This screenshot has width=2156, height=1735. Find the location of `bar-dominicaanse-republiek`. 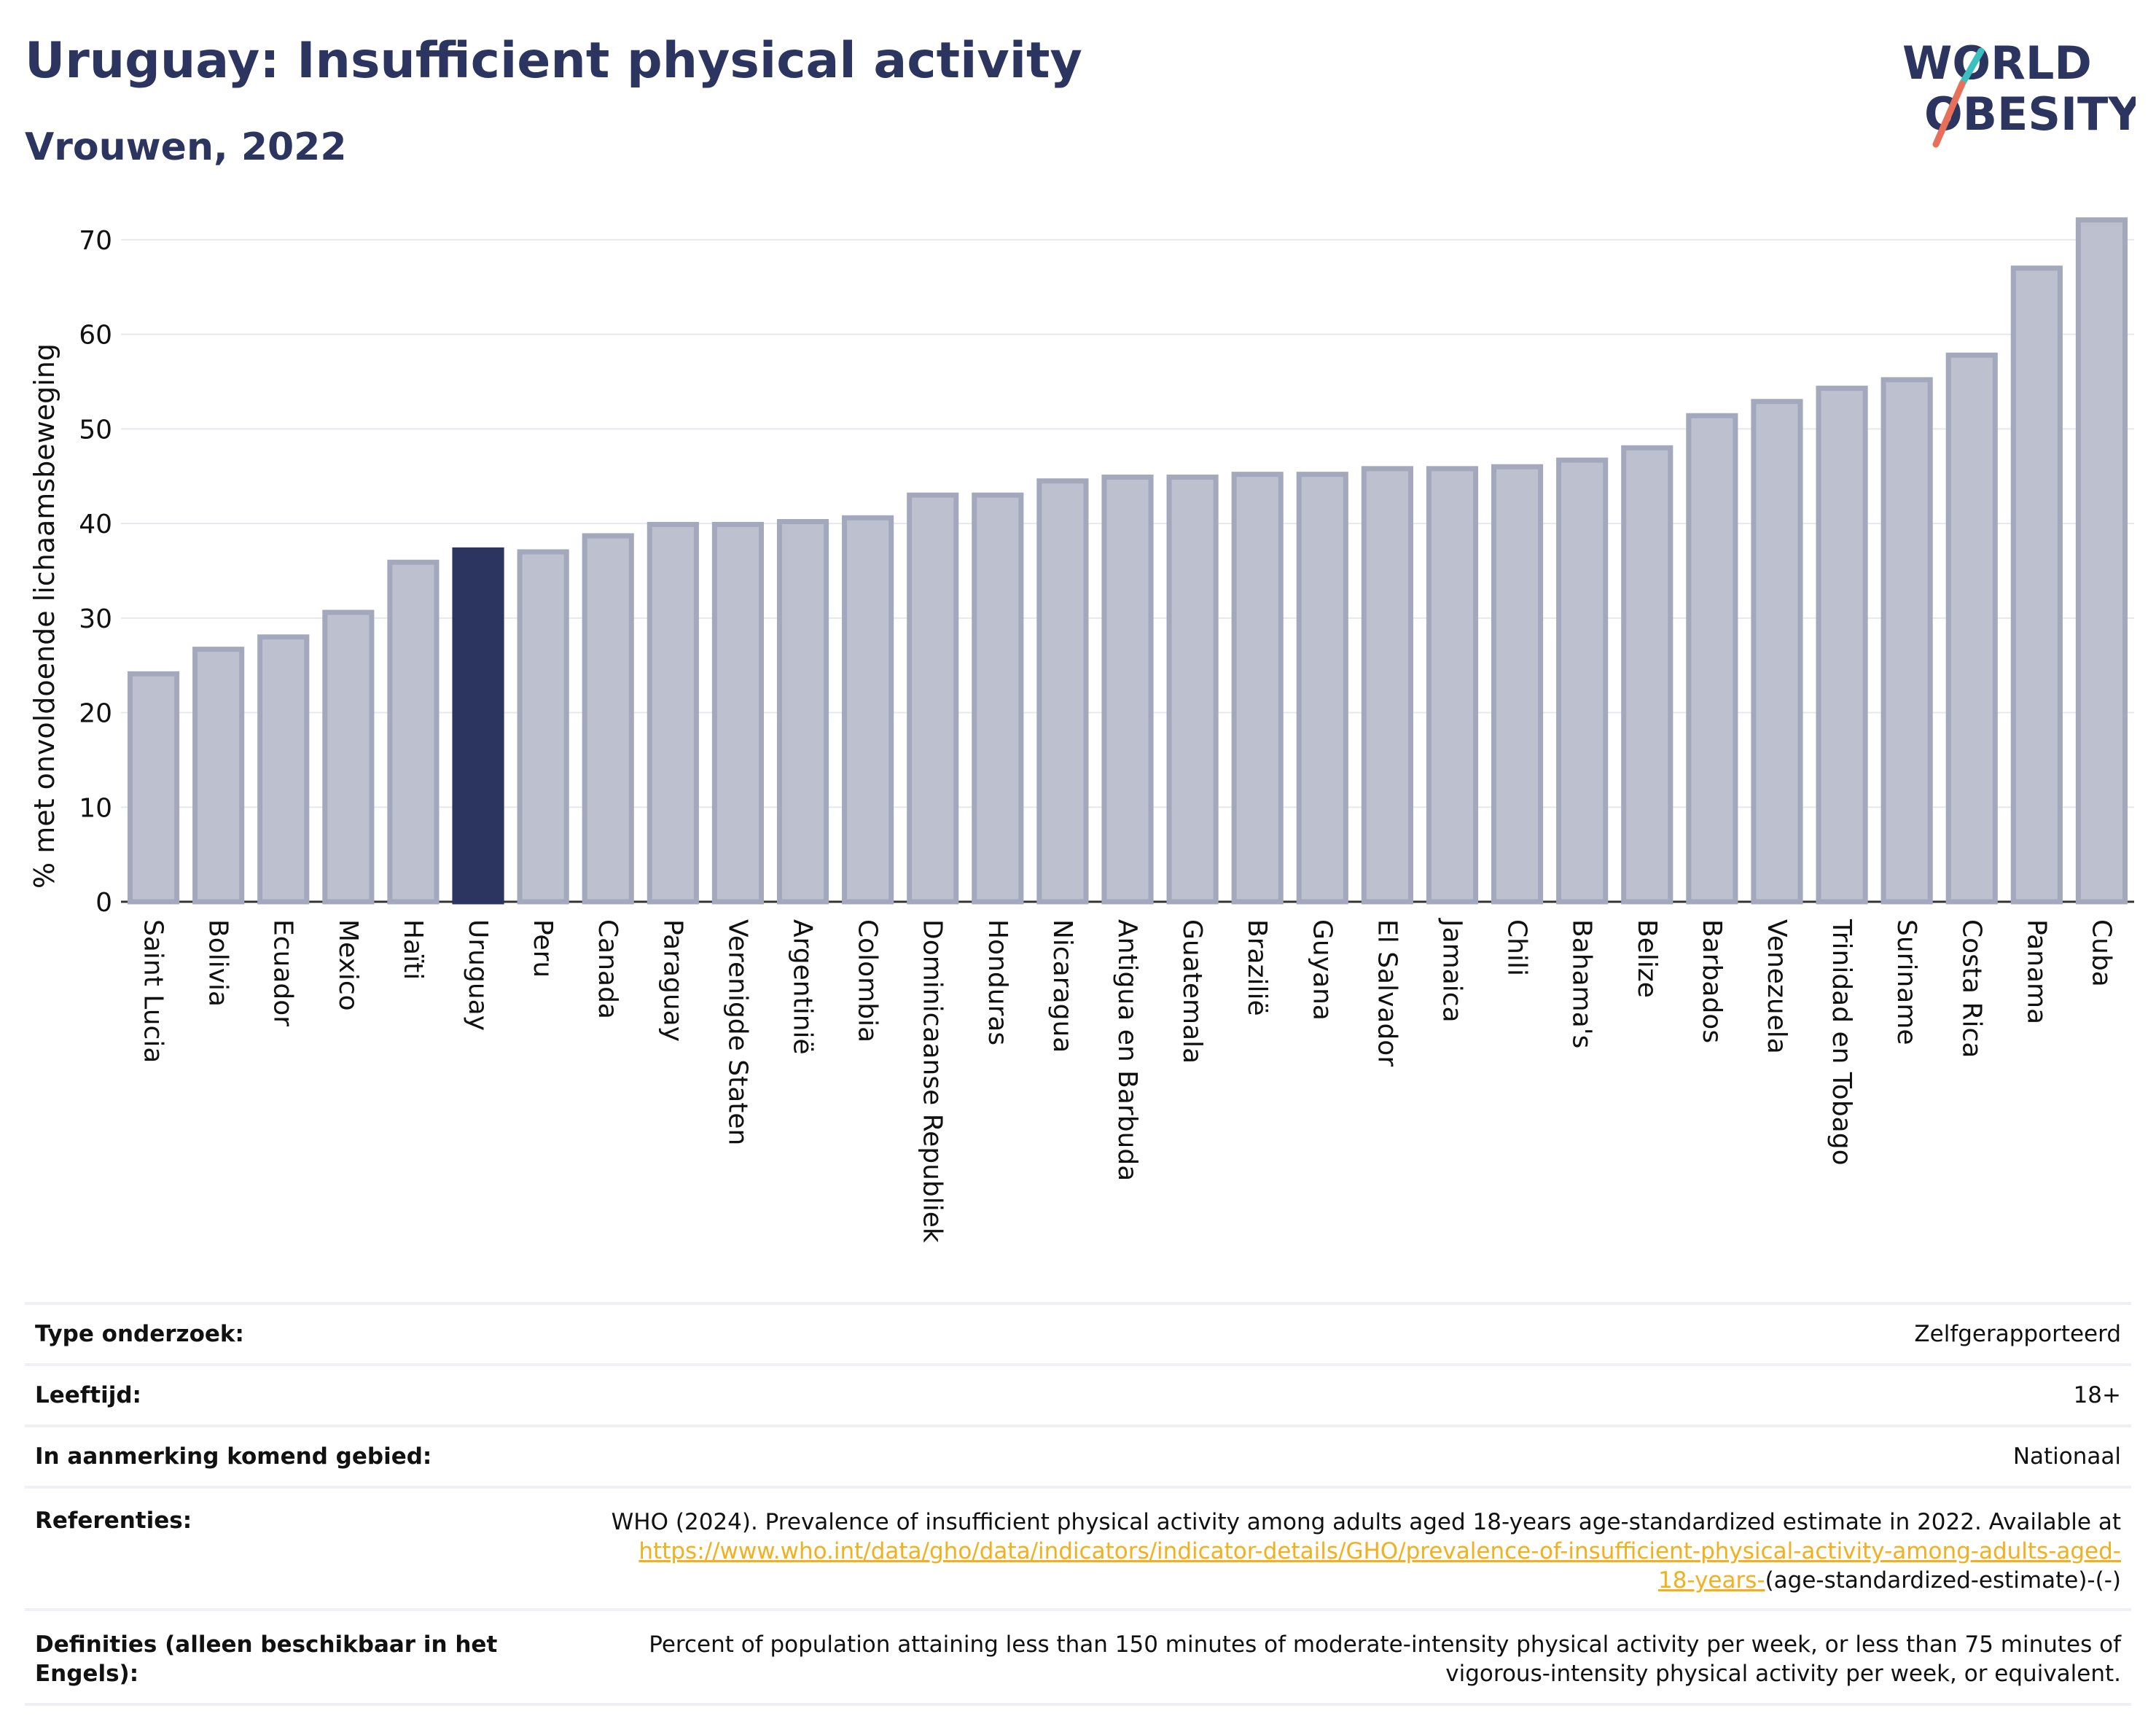

bar-dominicaanse-republiek is located at coordinates (933, 698).